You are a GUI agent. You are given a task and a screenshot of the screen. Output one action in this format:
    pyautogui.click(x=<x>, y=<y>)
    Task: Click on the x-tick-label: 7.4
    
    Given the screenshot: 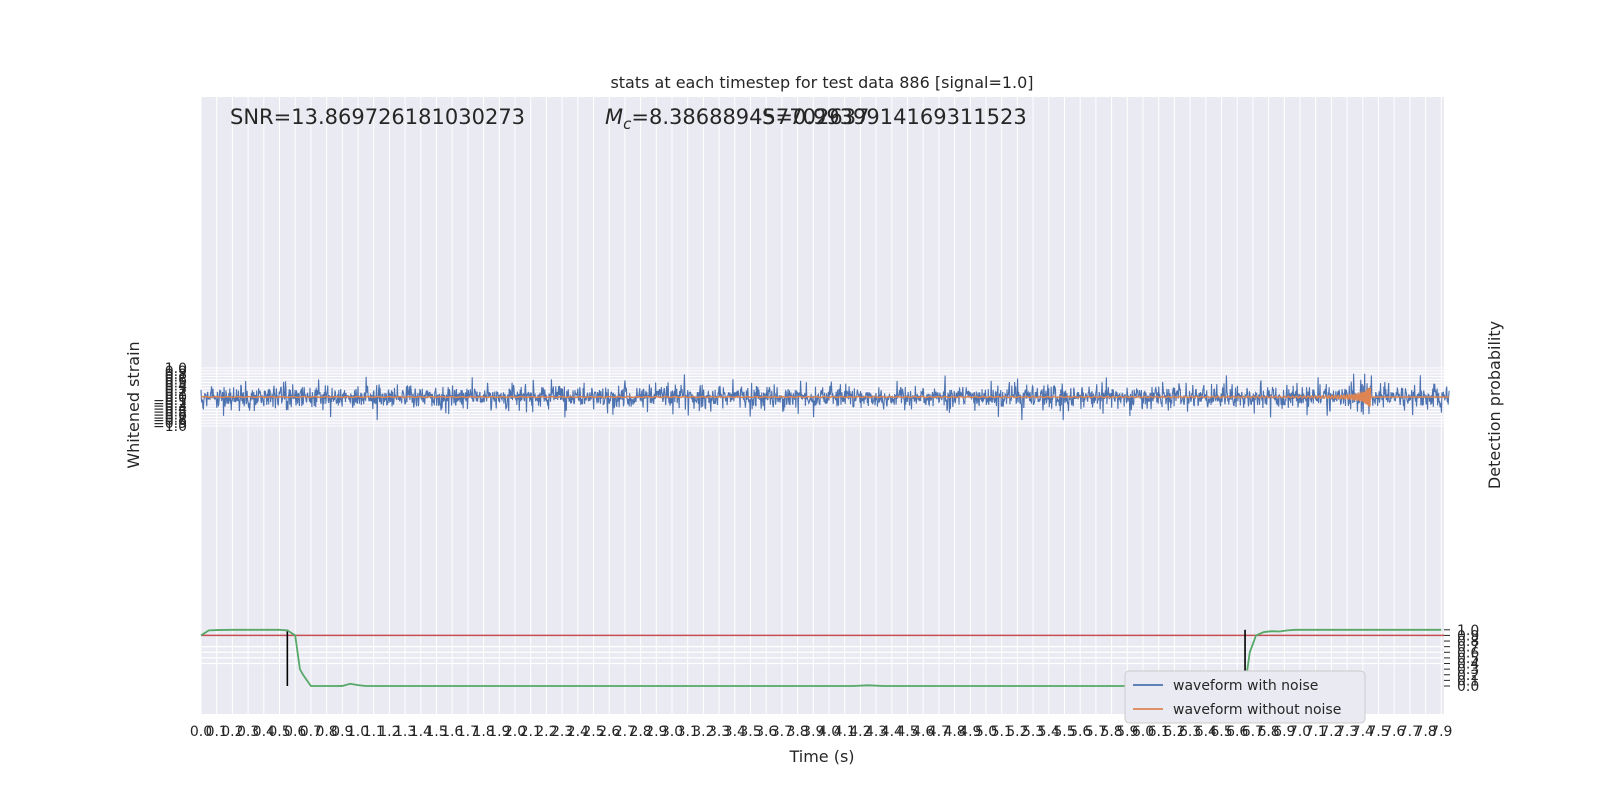 What is the action you would take?
    pyautogui.click(x=1363, y=732)
    